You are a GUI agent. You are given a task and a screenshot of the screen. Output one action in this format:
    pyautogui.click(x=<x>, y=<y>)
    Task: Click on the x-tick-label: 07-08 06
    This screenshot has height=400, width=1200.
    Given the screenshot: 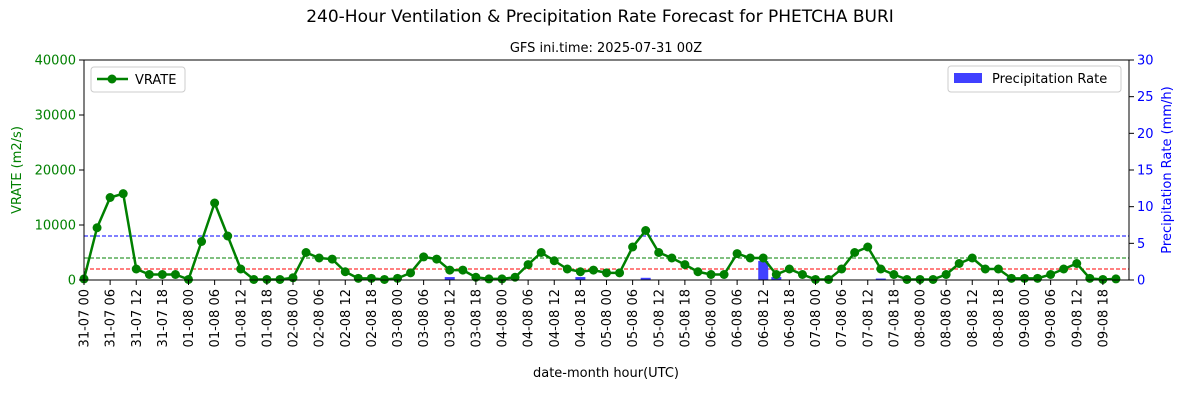 What is the action you would take?
    pyautogui.click(x=842, y=318)
    